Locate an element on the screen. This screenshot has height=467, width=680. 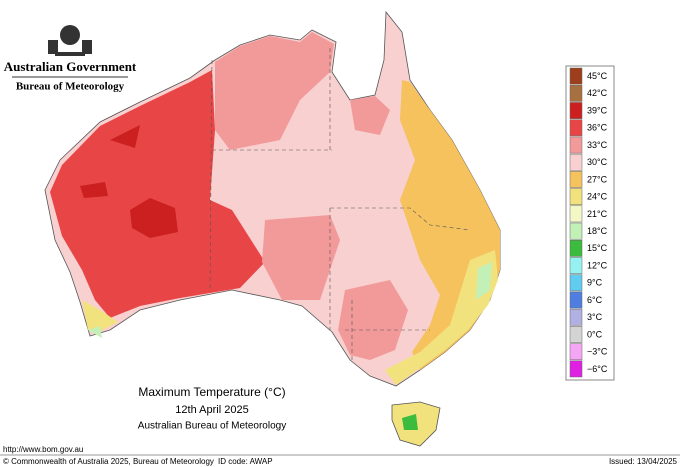
footer-issued: Issued: 13/04/2025 is located at coordinates (643, 461).